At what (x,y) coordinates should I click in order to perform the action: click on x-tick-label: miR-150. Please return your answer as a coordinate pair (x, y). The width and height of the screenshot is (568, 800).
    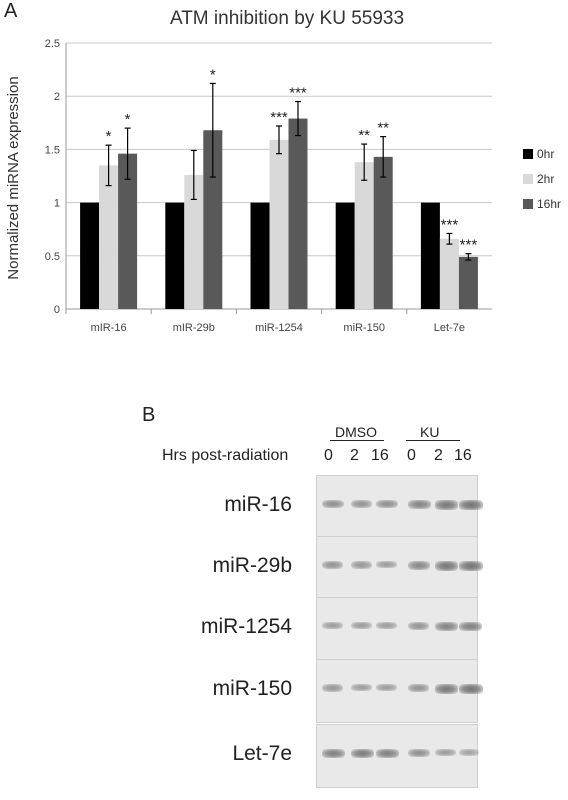
    Looking at the image, I should click on (364, 328).